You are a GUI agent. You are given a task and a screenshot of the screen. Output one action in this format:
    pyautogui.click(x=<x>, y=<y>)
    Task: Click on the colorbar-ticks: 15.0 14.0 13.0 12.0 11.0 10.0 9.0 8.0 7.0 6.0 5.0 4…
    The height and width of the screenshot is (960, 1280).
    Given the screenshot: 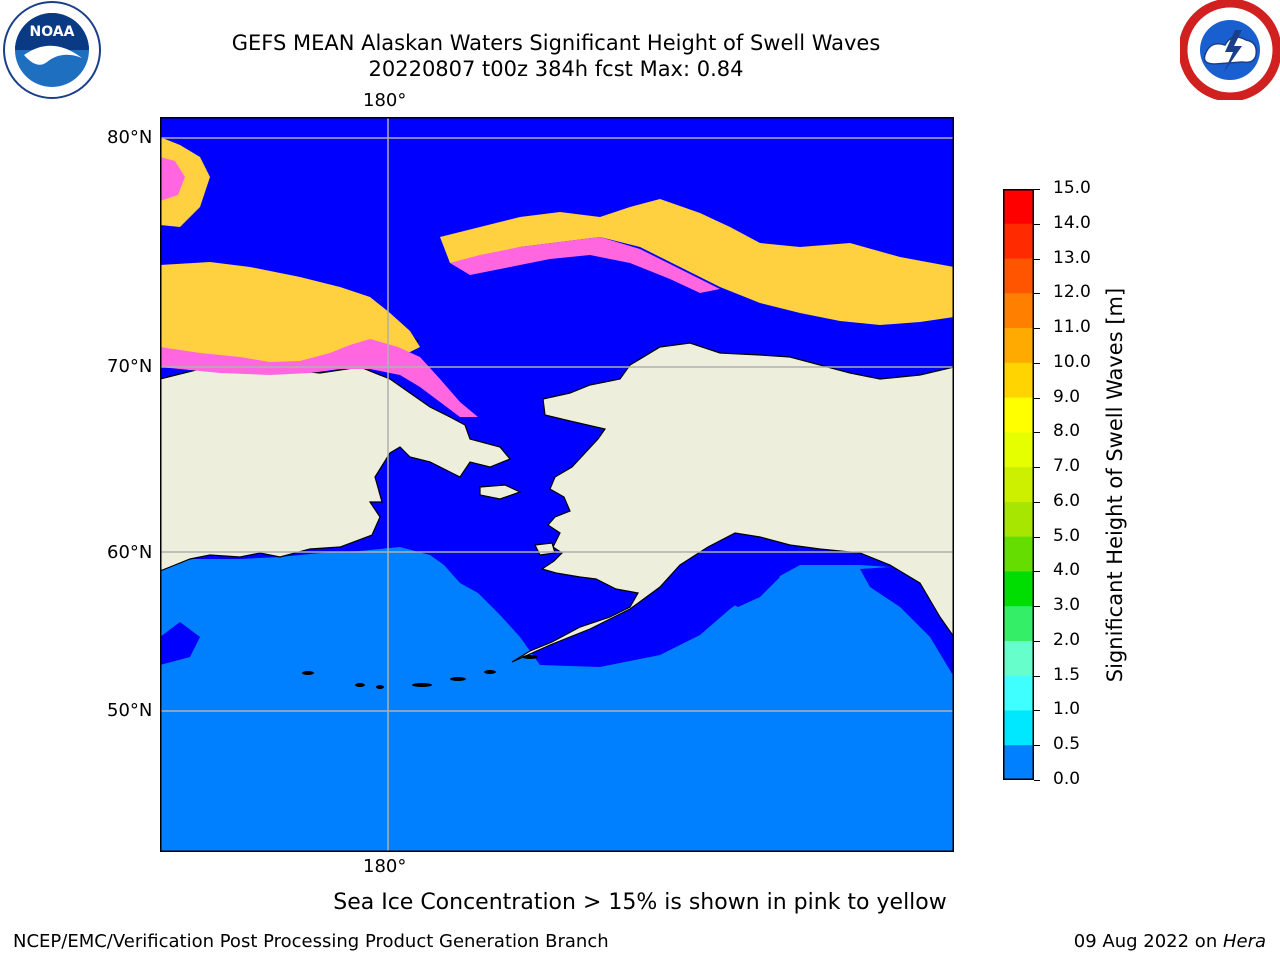 What is the action you would take?
    pyautogui.click(x=1074, y=483)
    